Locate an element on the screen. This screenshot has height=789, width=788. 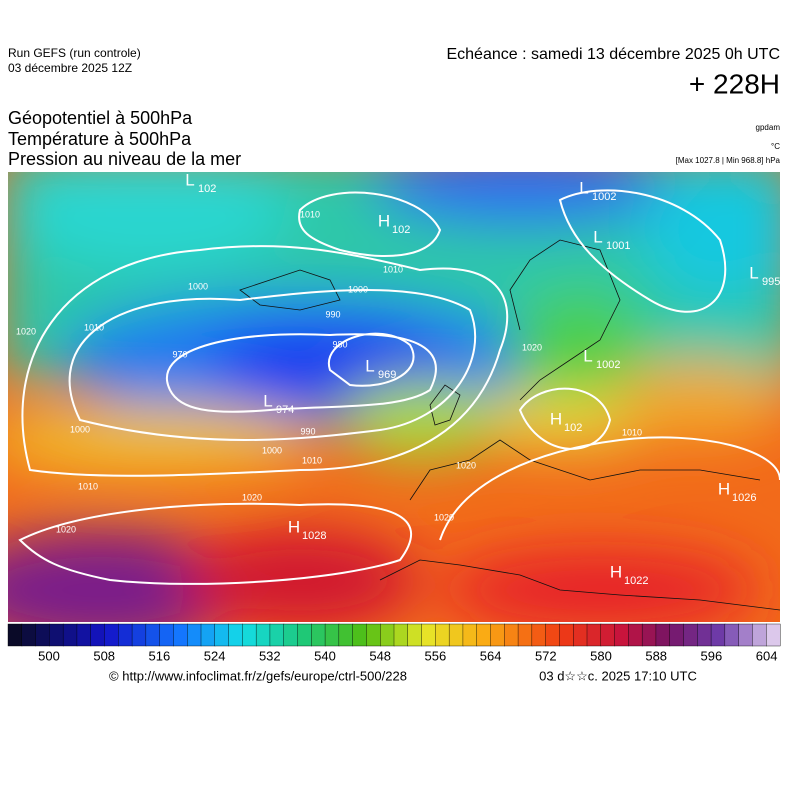
run-label: Run GEFS (run controle) is located at coordinates (74, 53).